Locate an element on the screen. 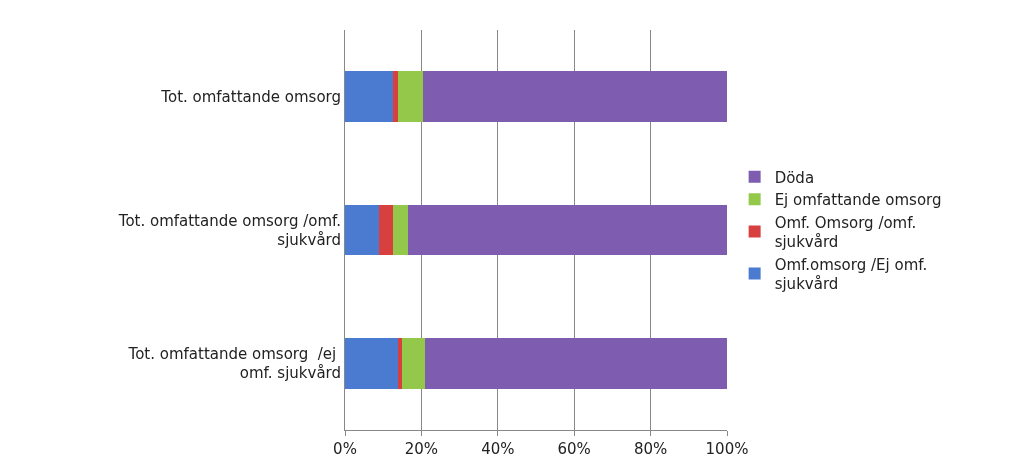 The height and width of the screenshot is (475, 1012). y-tick-label: Tot. omfattande omsorg is located at coordinates (250, 96).